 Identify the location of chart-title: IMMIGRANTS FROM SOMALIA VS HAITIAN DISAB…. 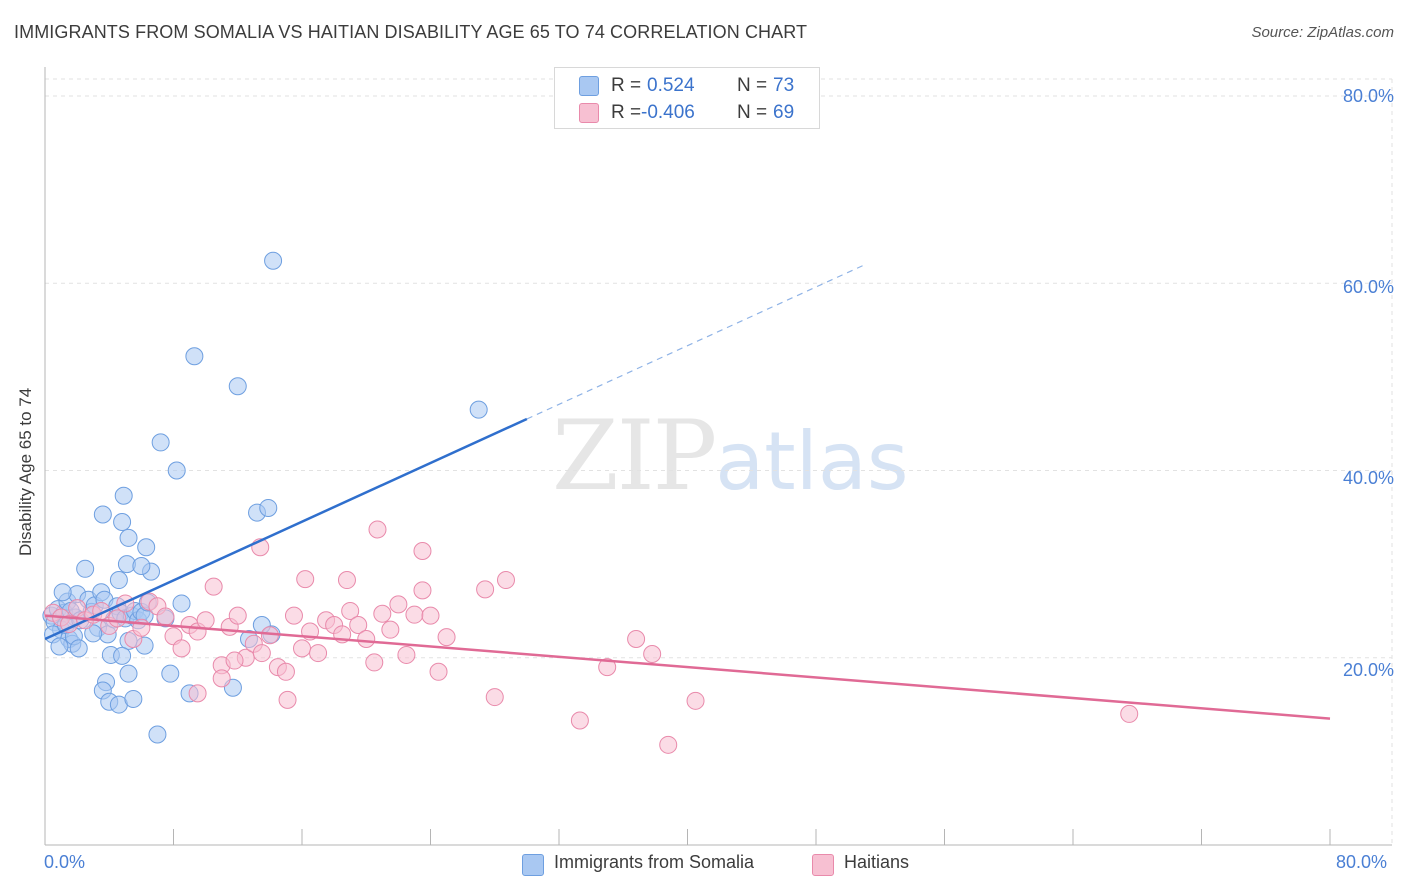
(411, 32).